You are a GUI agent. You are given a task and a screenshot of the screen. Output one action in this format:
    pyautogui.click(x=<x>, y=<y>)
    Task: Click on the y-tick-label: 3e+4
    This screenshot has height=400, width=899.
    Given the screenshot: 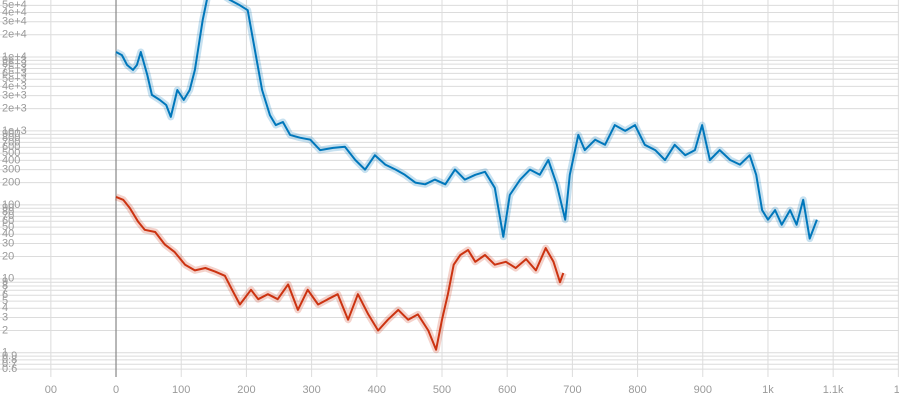 What is the action you would take?
    pyautogui.click(x=14, y=22)
    